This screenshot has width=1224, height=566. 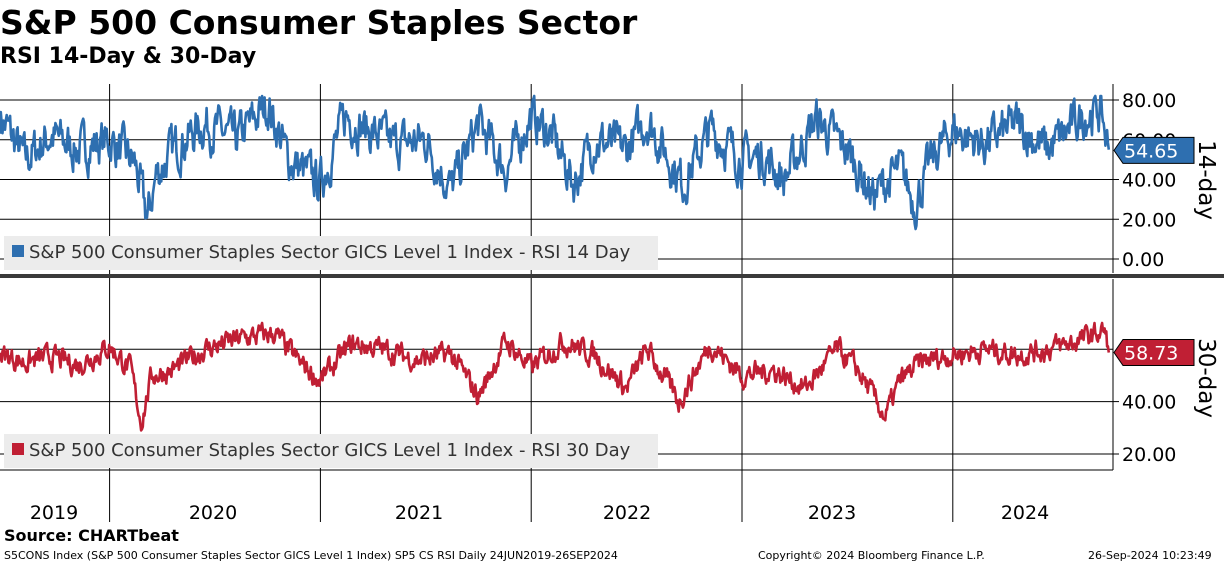 I want to click on panel-divider, so click(x=612, y=276).